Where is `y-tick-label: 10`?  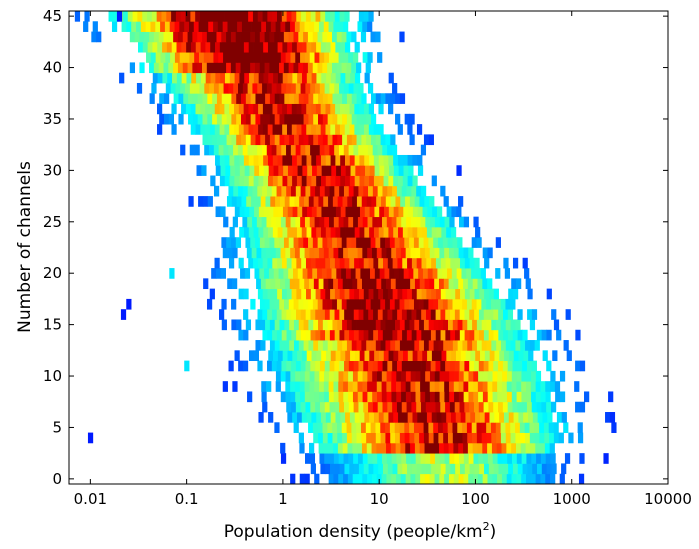
y-tick-label: 10 is located at coordinates (52, 376).